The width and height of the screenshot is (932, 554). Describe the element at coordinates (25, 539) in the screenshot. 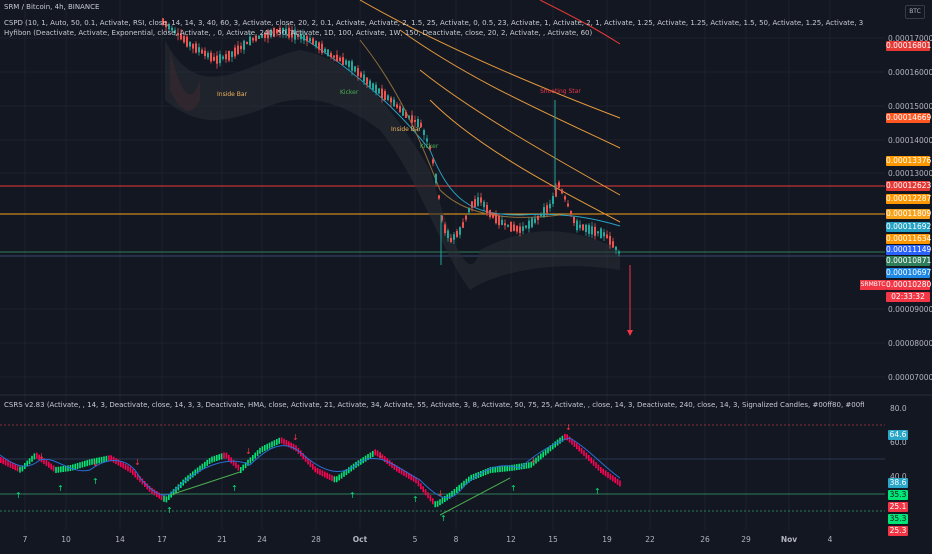

I see `time-axis-label: 7` at that location.